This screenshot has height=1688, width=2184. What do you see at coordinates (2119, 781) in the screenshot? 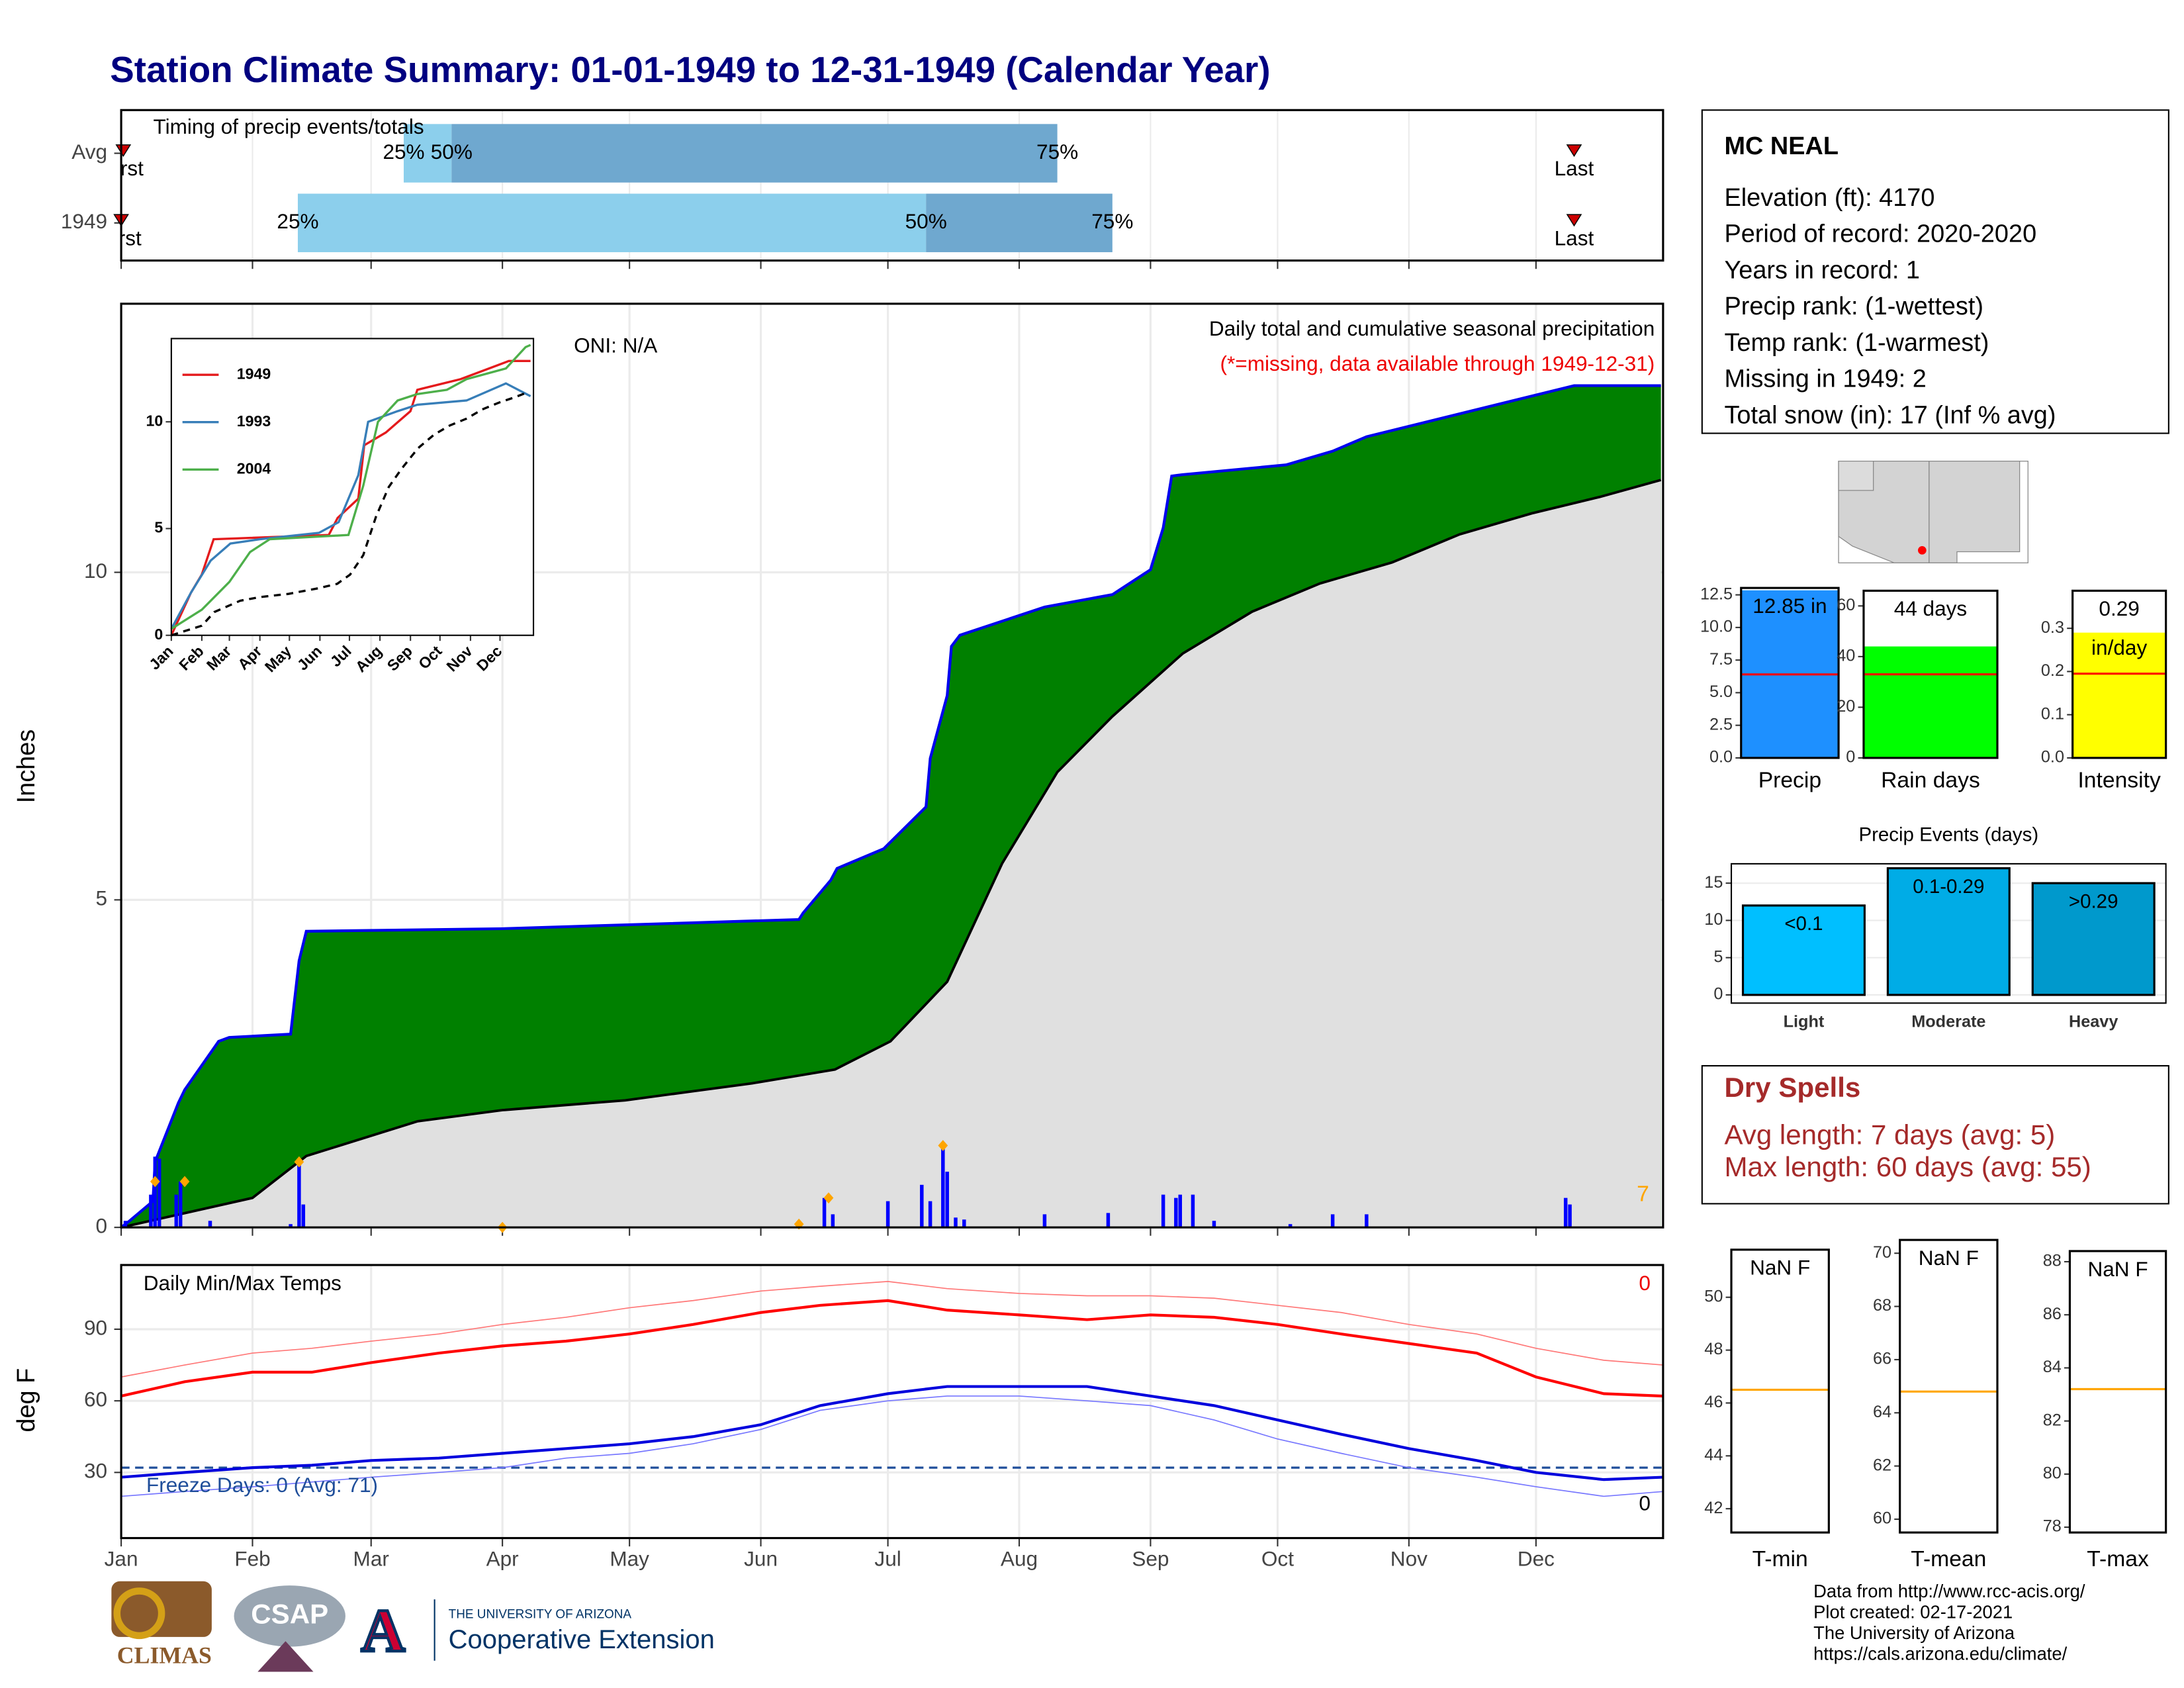
I see `gauge-label: Intensity` at bounding box center [2119, 781].